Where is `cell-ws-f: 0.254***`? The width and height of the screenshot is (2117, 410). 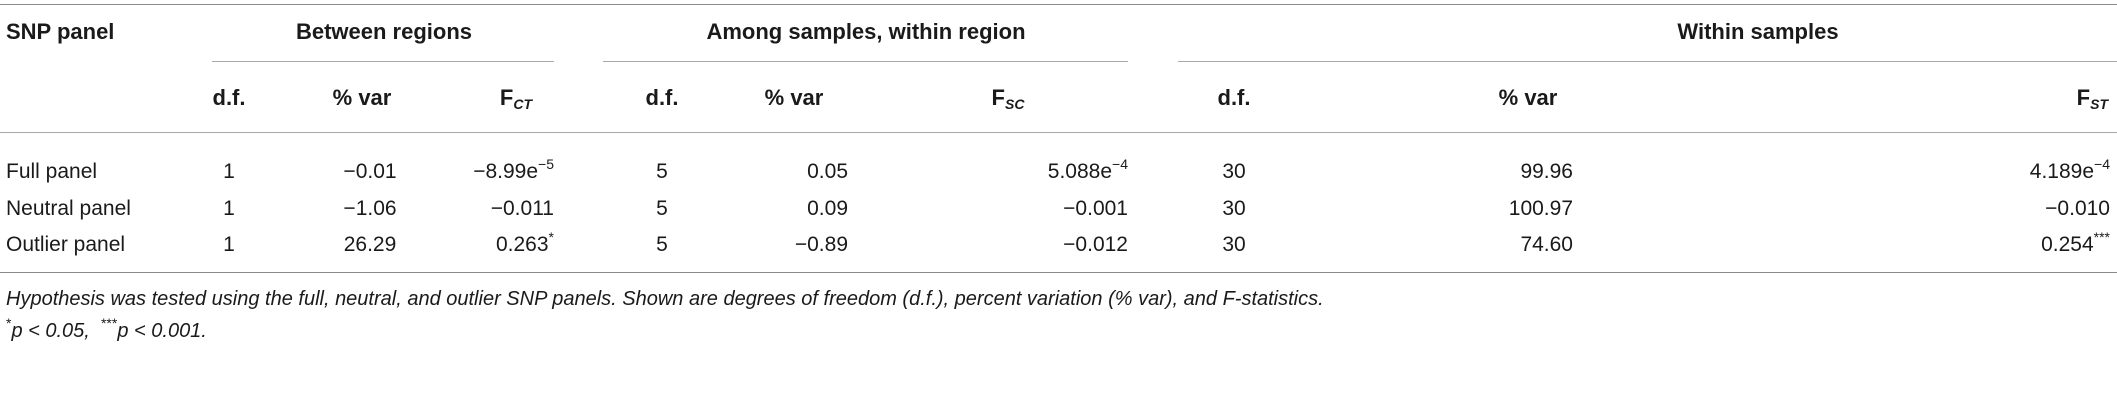
cell-ws-f: 0.254*** is located at coordinates (2075, 242).